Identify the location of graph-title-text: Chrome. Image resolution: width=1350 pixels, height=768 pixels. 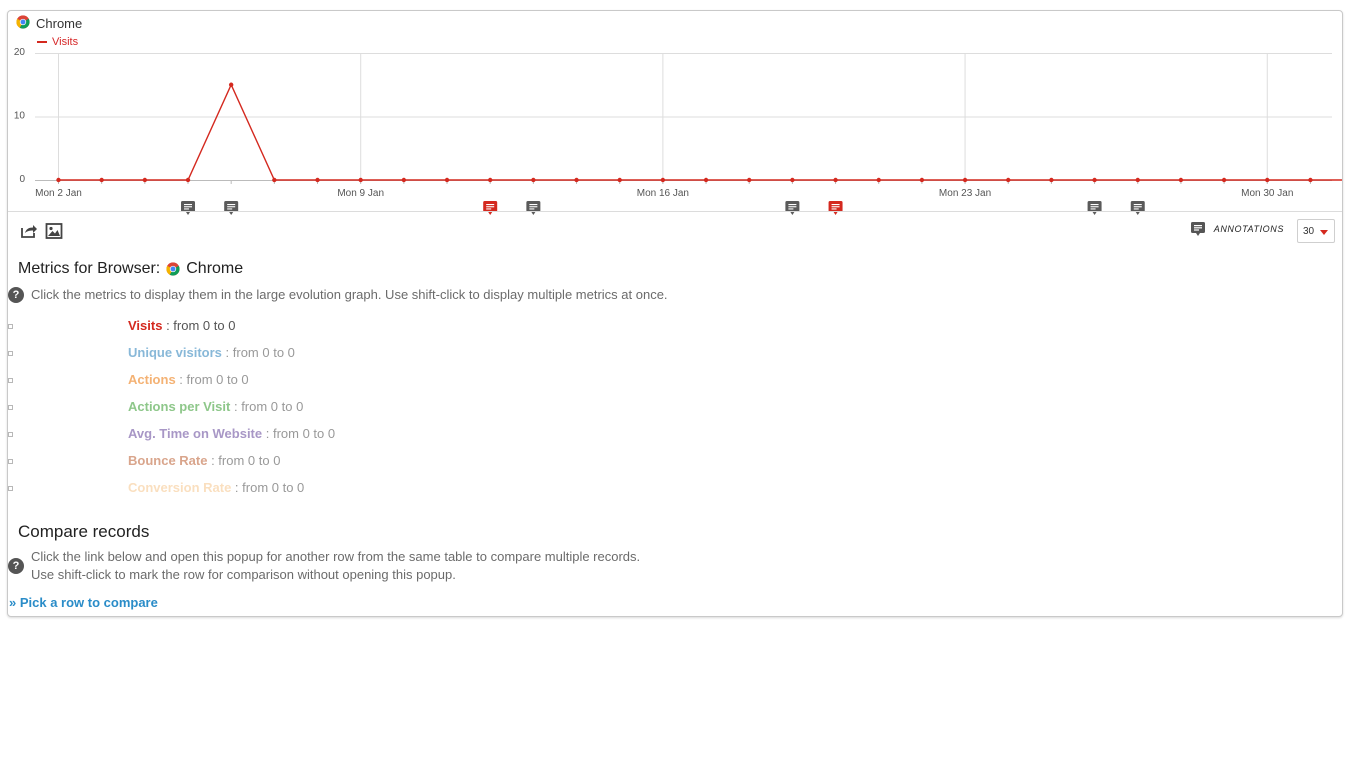
(59, 23).